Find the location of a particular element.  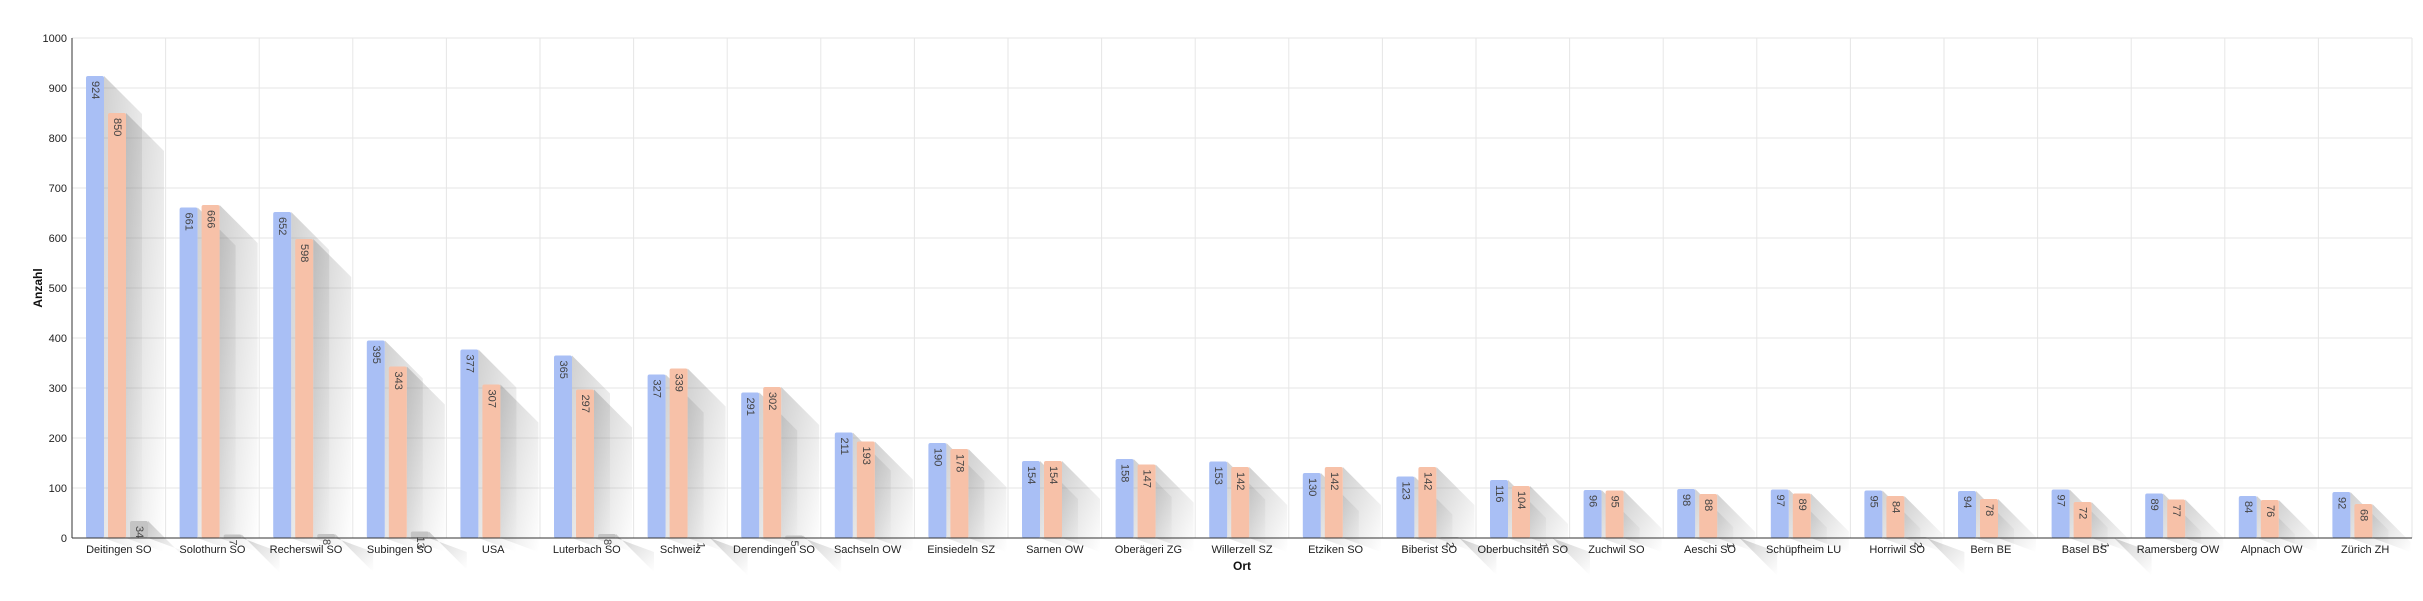

data-label: 158 is located at coordinates (1125, 473).